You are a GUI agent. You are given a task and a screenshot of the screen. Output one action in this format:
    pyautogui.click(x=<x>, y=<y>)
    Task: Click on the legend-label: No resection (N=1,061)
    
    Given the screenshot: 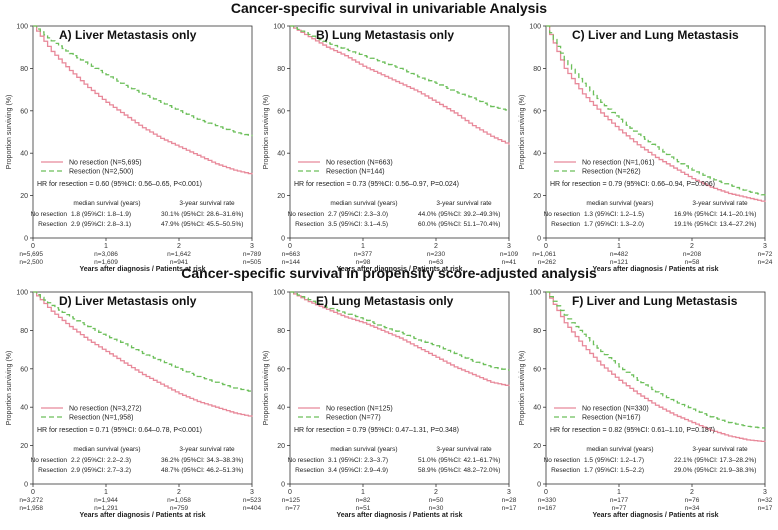 What is the action you would take?
    pyautogui.click(x=618, y=163)
    